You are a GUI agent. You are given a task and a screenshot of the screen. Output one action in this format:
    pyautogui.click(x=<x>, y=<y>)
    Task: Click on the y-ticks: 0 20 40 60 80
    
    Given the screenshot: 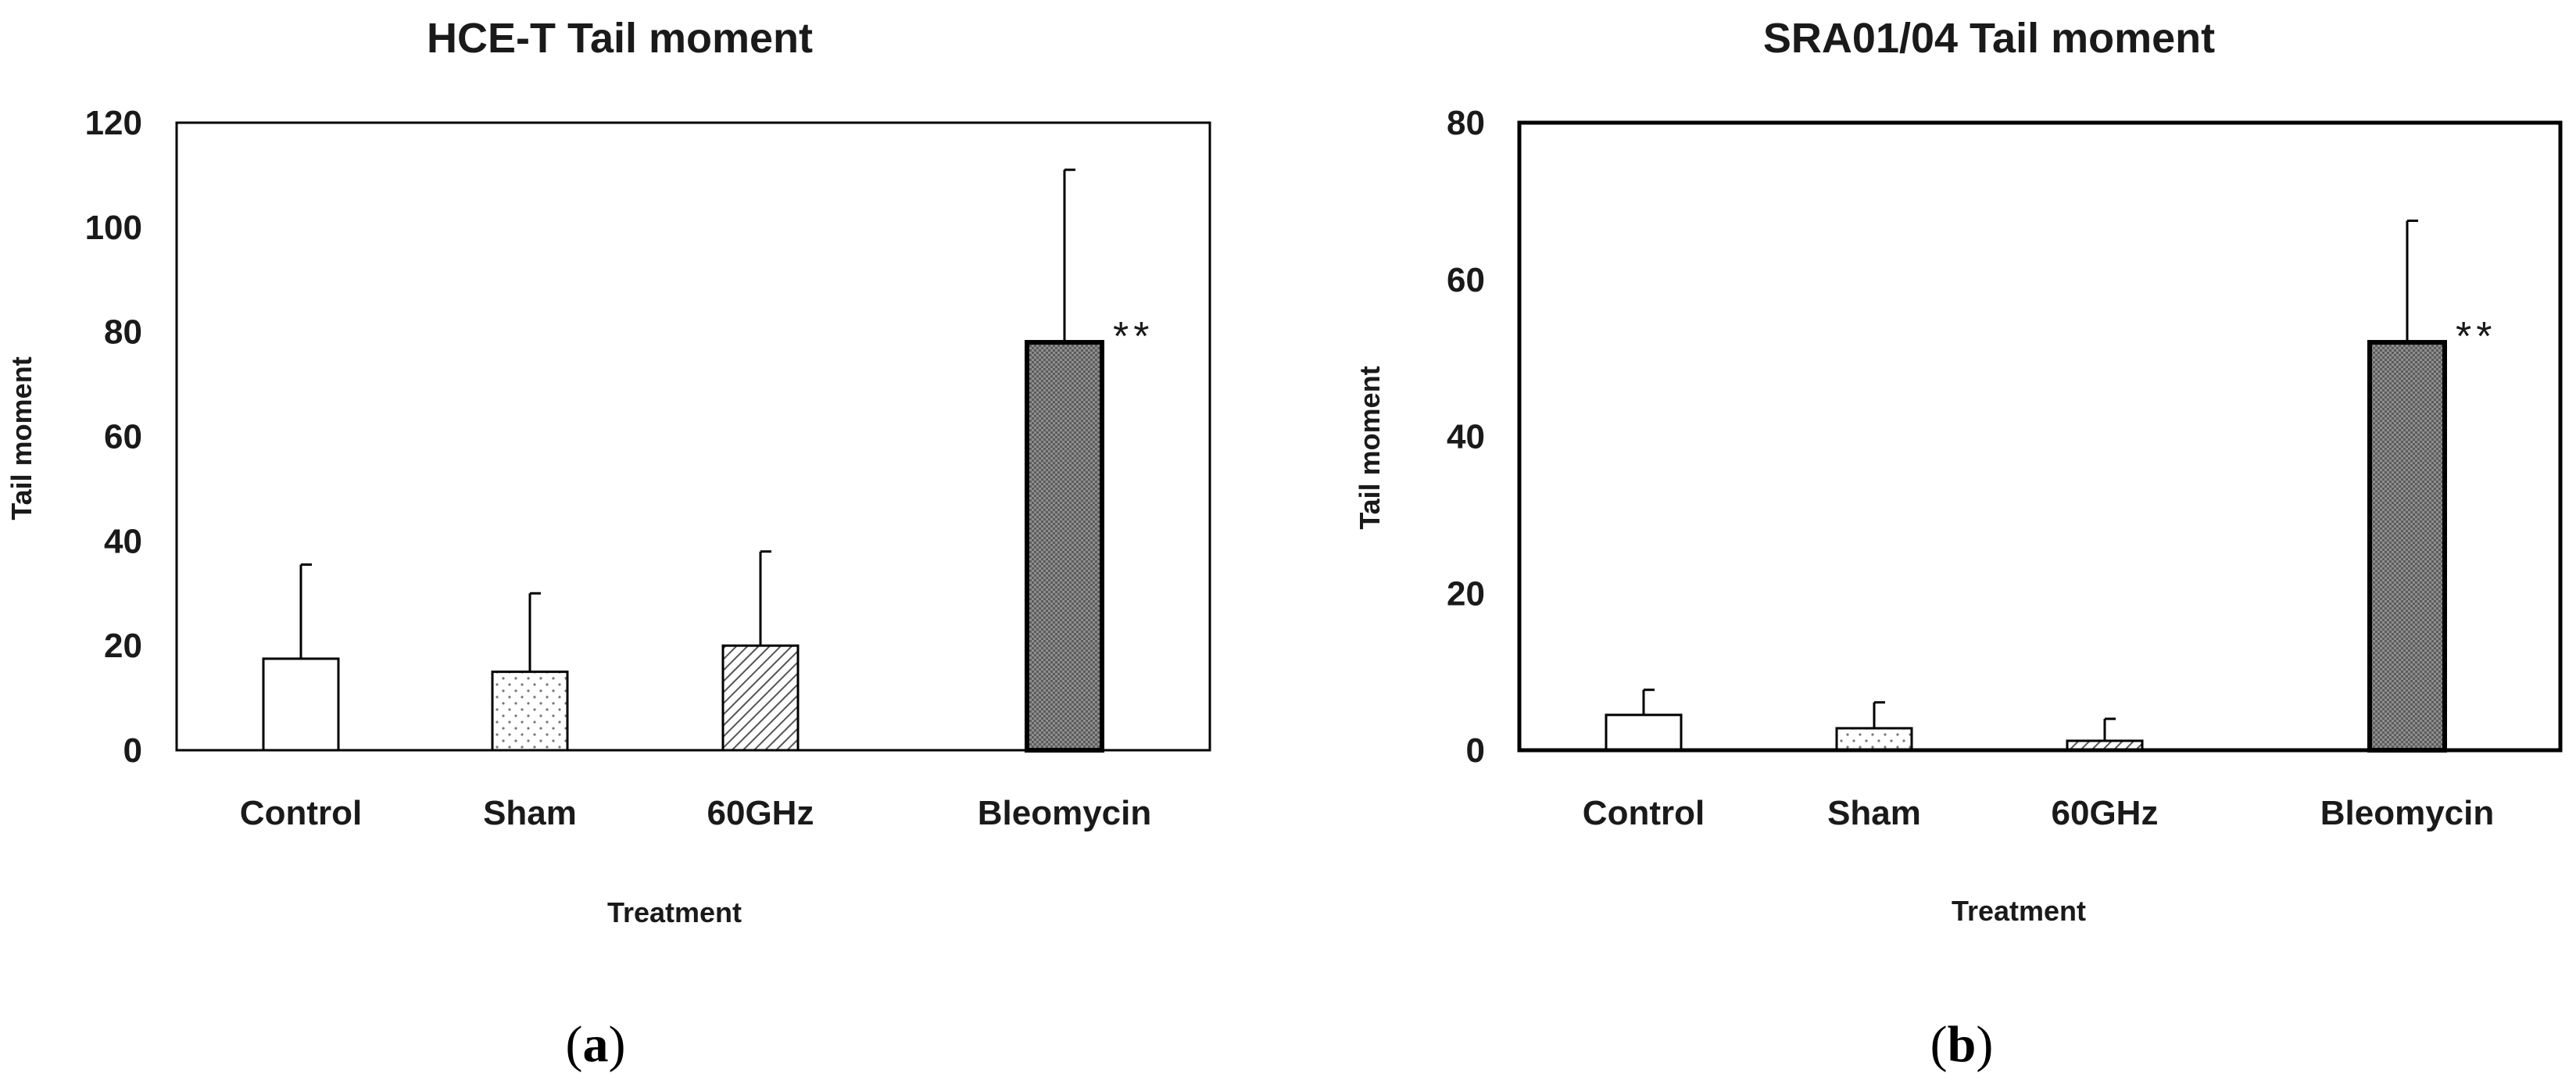 What is the action you would take?
    pyautogui.click(x=1466, y=437)
    